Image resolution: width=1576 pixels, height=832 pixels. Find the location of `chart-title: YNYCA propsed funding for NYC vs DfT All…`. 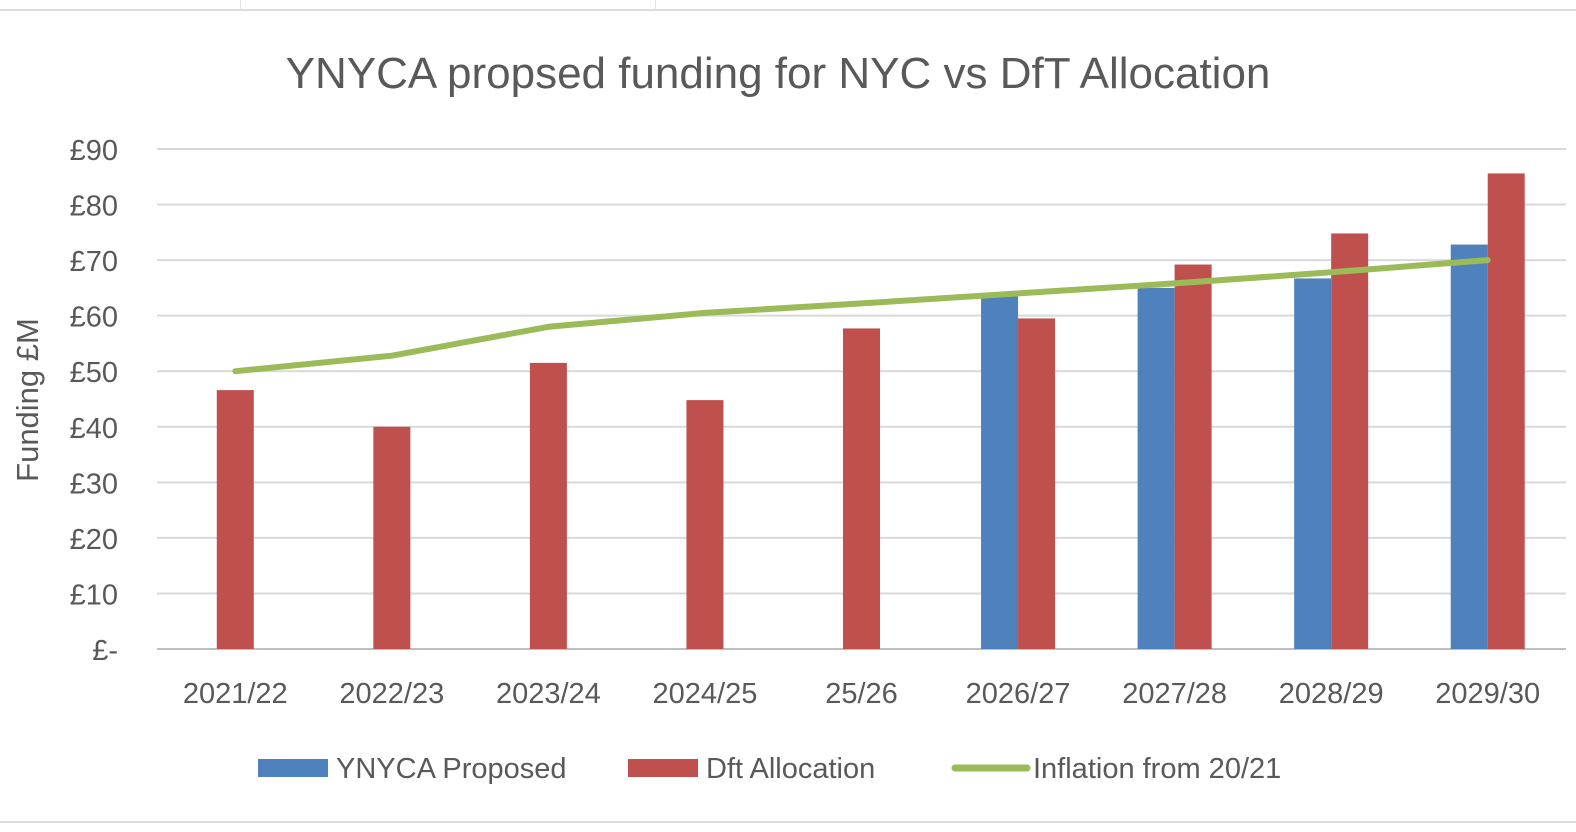

chart-title: YNYCA propsed funding for NYC vs DfT All… is located at coordinates (778, 73).